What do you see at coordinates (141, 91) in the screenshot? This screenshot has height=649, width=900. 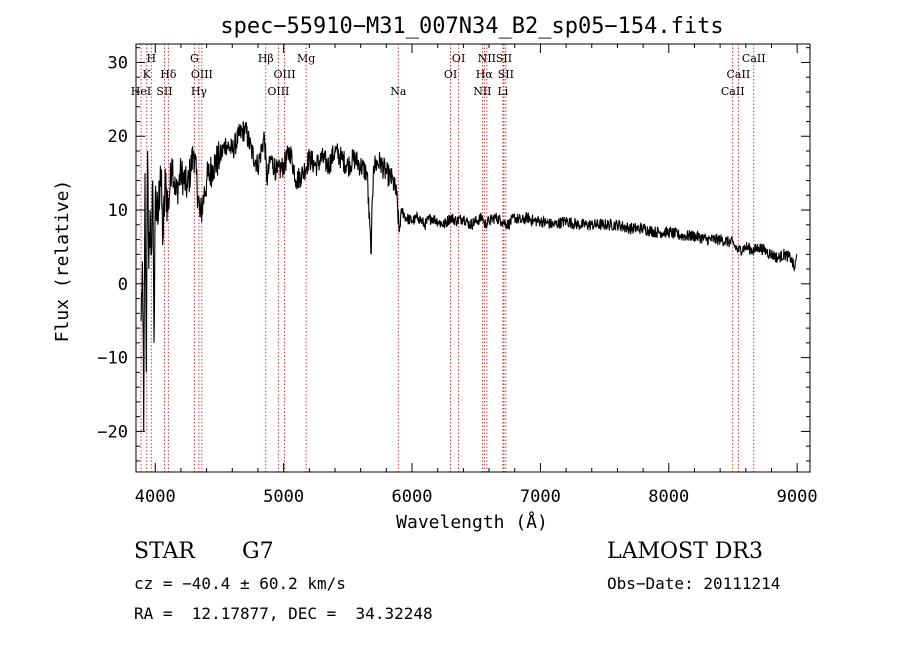 I see `line-marker-label: HeI` at bounding box center [141, 91].